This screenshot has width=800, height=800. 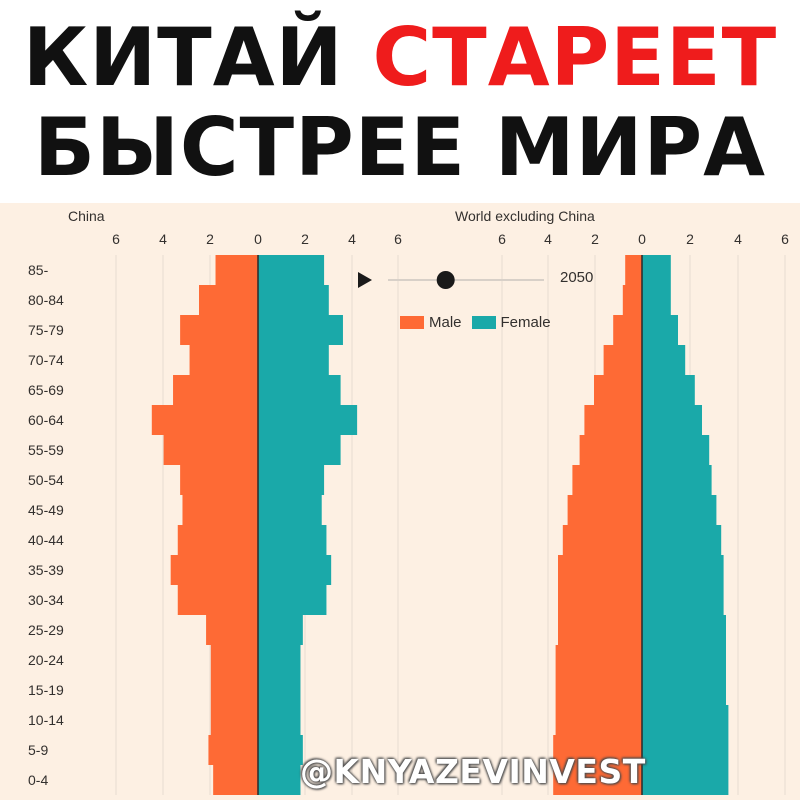 What do you see at coordinates (86, 216) in the screenshot?
I see `panel-title: China` at bounding box center [86, 216].